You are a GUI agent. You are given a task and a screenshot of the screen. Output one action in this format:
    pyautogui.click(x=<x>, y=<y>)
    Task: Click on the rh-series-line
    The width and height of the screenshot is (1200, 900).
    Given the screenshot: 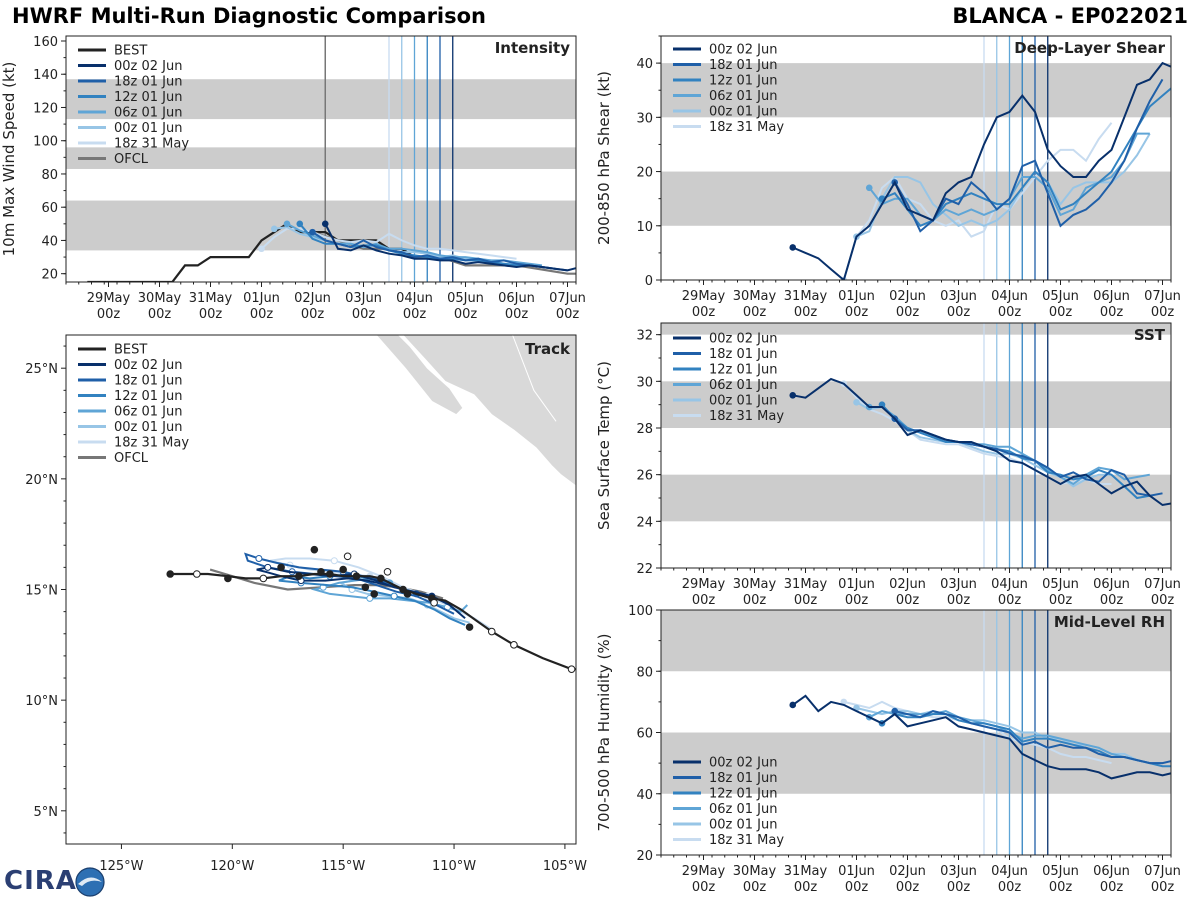 What is the action you would take?
    pyautogui.click(x=981, y=737)
    